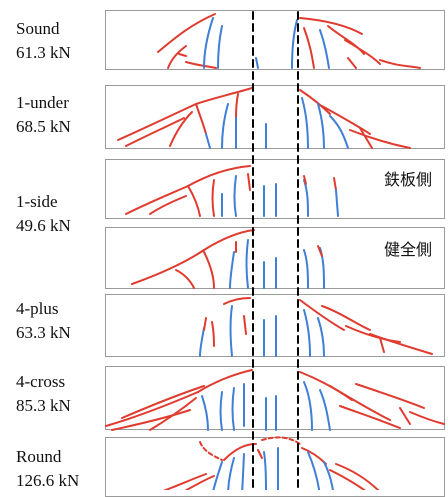 Image resolution: width=448 pixels, height=497 pixels. Describe the element at coordinates (43, 214) in the screenshot. I see `label-1-side: 1-side 49.6 kN` at that location.